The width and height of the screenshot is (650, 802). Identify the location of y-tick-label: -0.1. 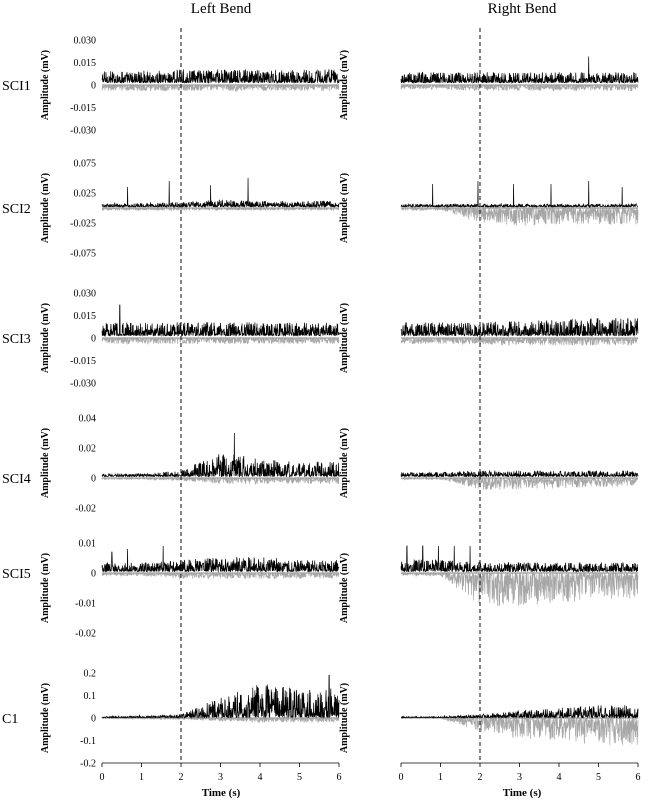
(88, 741).